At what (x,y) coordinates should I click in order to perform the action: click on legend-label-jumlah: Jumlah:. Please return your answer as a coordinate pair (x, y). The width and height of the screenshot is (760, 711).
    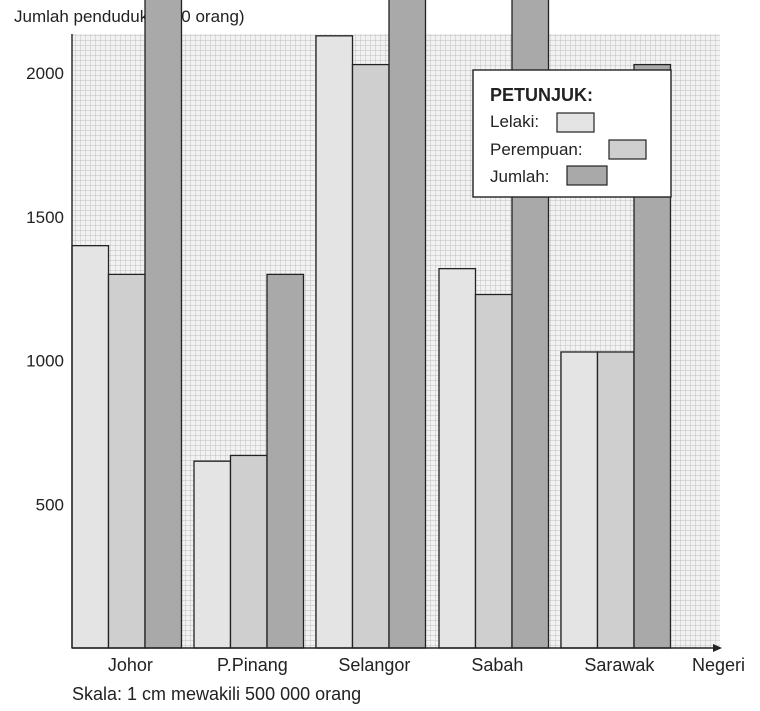
    Looking at the image, I should click on (520, 176).